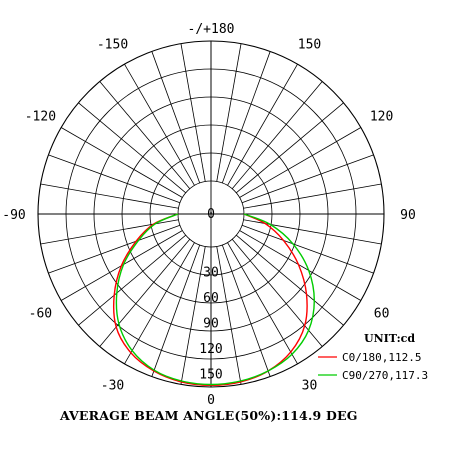  Describe the element at coordinates (40, 117) in the screenshot. I see `angle-label: -120` at that location.